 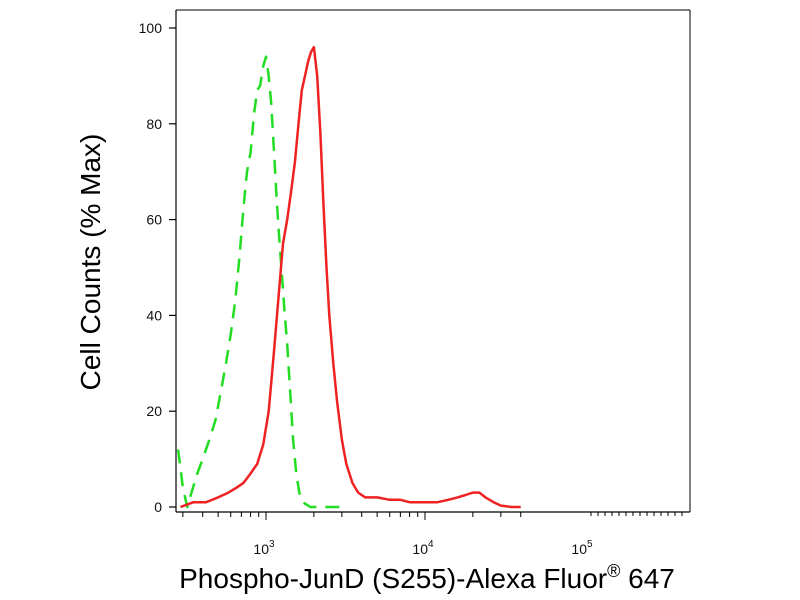 I want to click on x-axis-title: Phospho-JunD (S255)-Alexa Fluor® 647, so click(x=427, y=577).